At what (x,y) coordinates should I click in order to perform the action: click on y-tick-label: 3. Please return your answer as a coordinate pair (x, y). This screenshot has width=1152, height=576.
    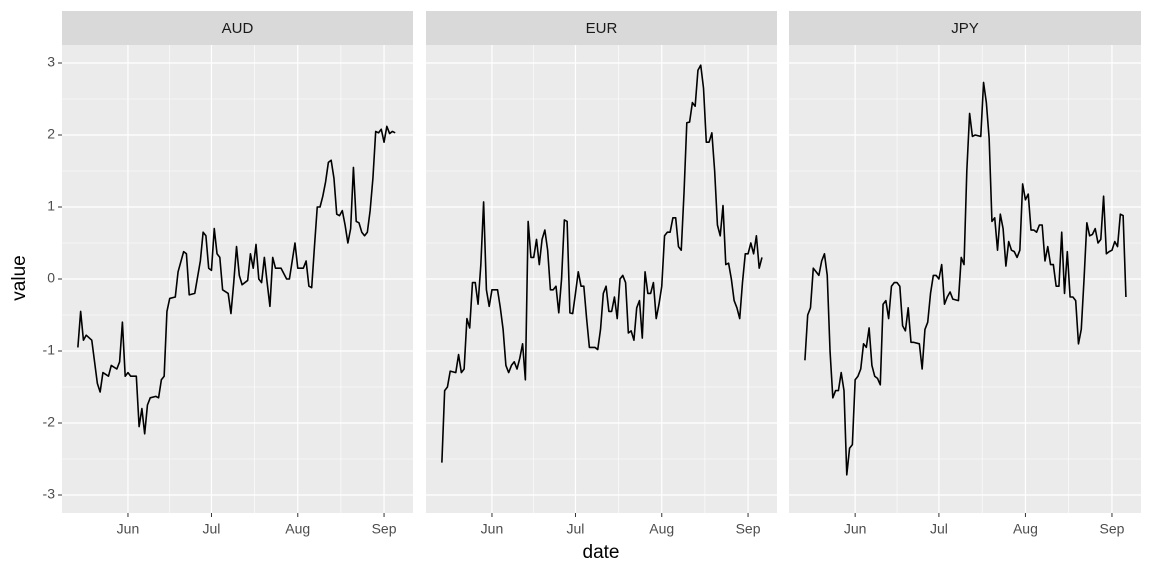
    Looking at the image, I should click on (51, 62).